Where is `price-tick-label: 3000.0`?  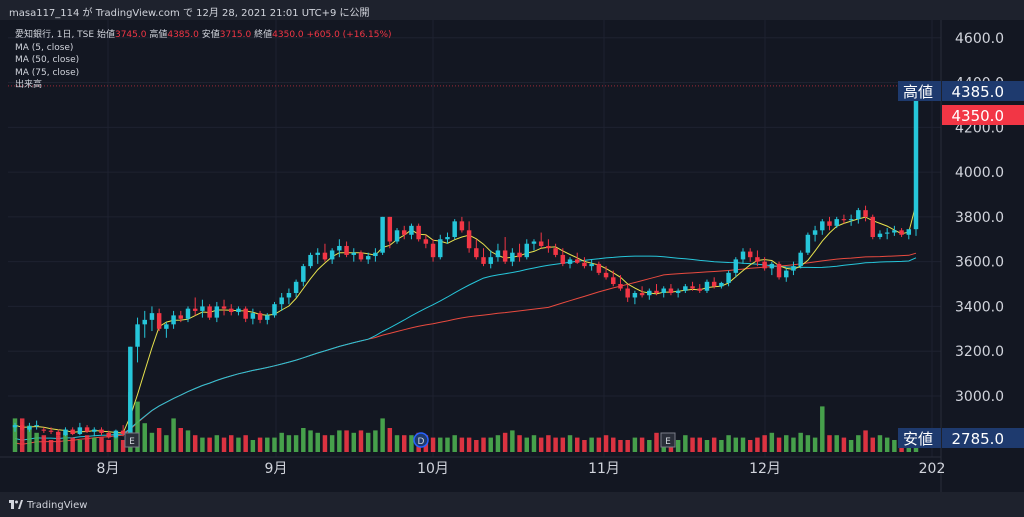
price-tick-label: 3000.0 is located at coordinates (979, 397).